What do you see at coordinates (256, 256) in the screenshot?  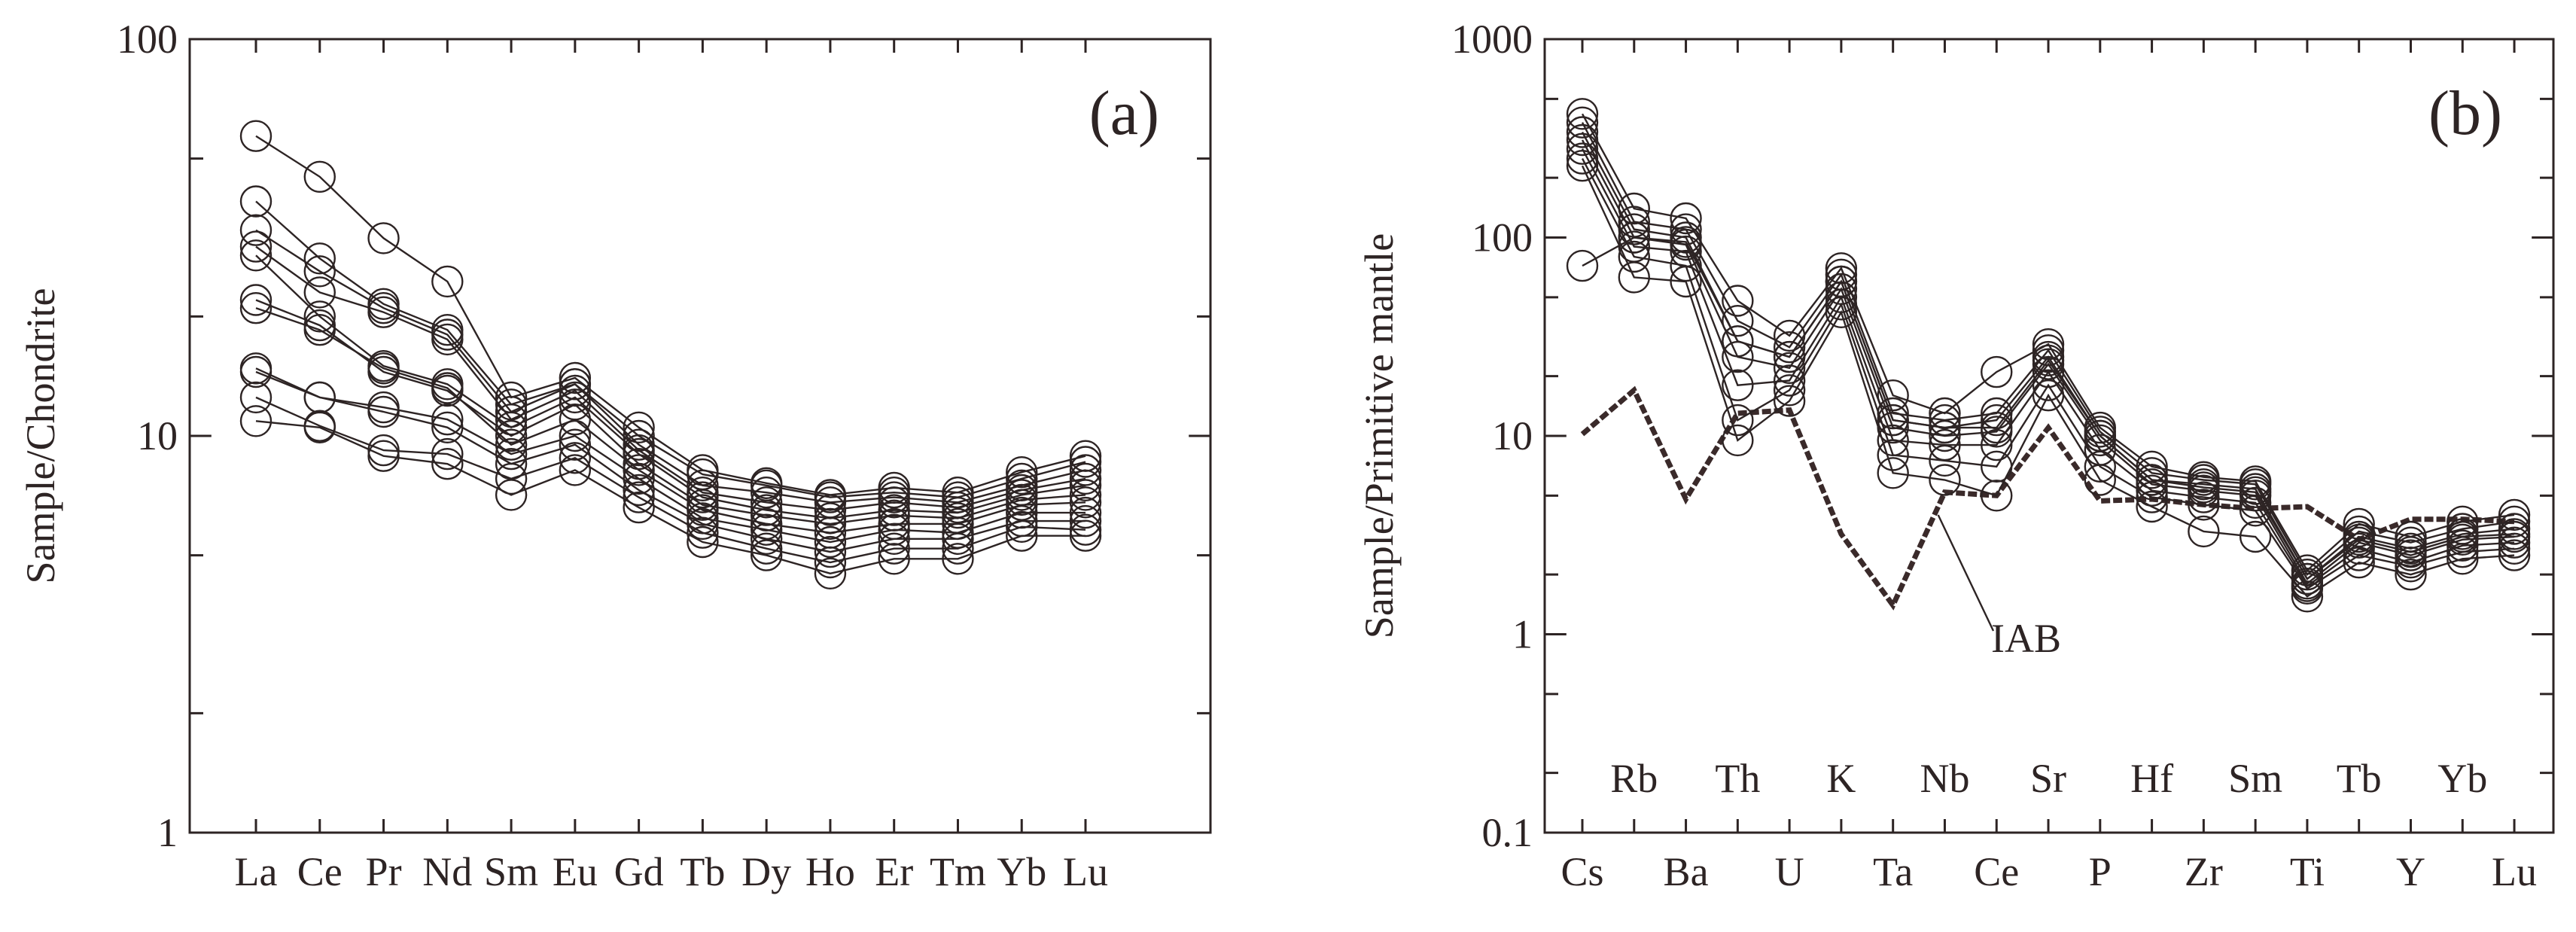 I see `panel-a-series-5-point-la` at bounding box center [256, 256].